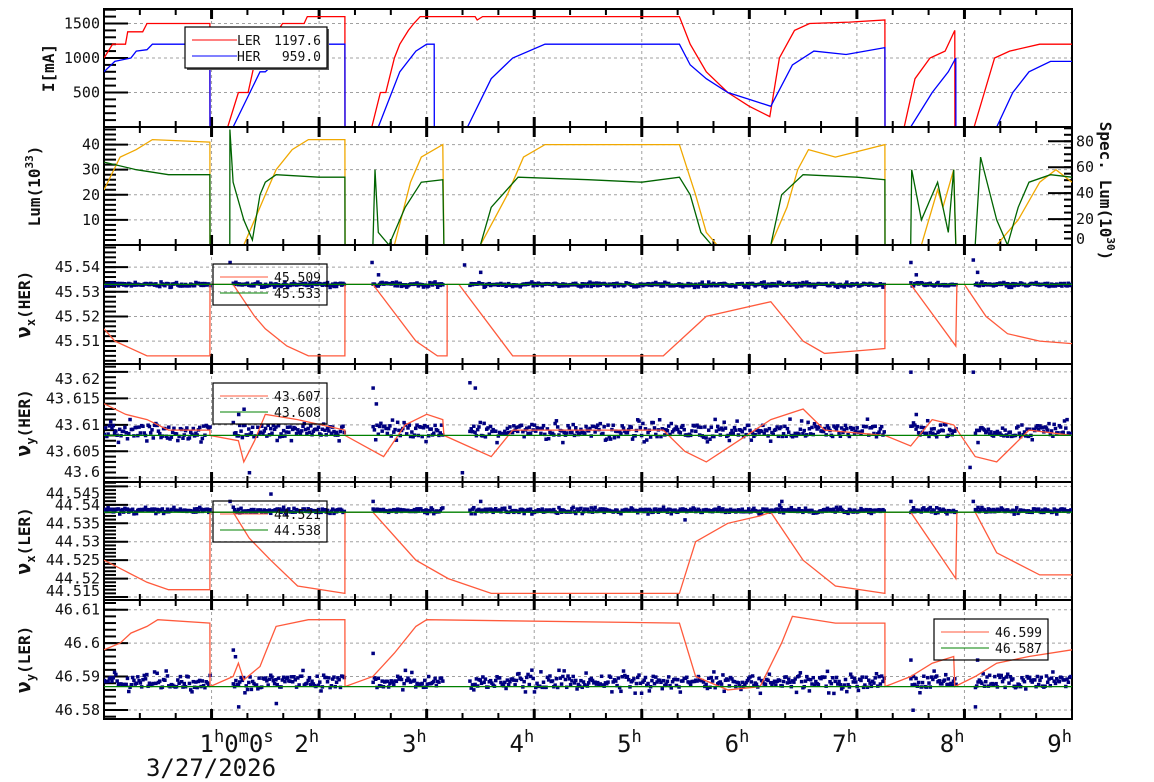 The width and height of the screenshot is (1154, 782). What do you see at coordinates (256, 47) in the screenshot?
I see `legend-box` at bounding box center [256, 47].